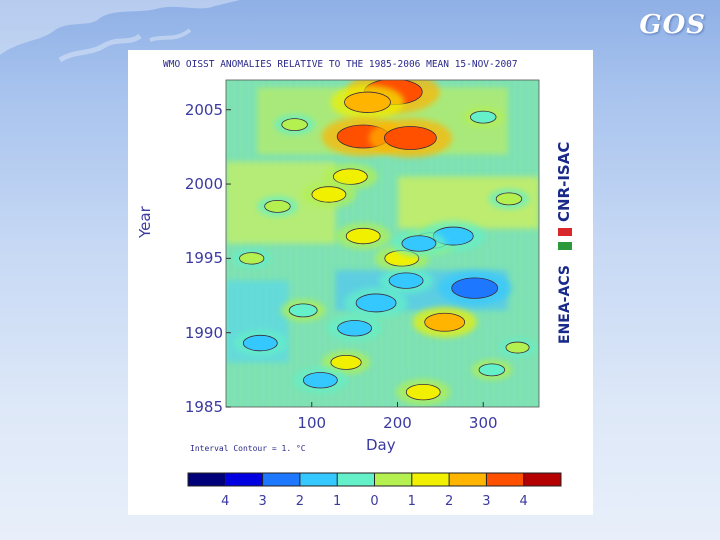 The height and width of the screenshot is (540, 720). I want to click on y-tick-label: 1985, so click(203, 407).